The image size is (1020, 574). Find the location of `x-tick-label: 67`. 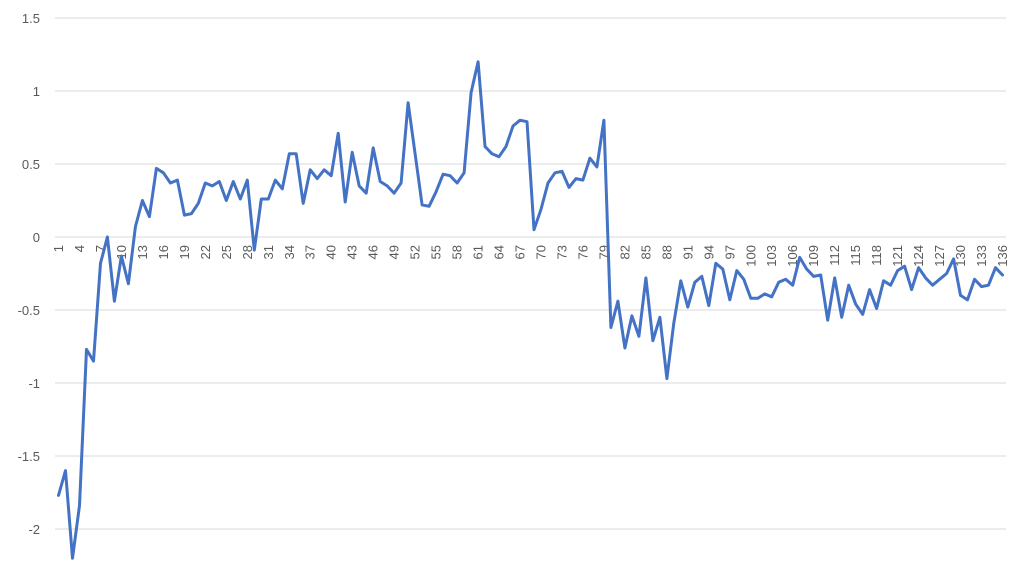

x-tick-label: 67 is located at coordinates (520, 252).